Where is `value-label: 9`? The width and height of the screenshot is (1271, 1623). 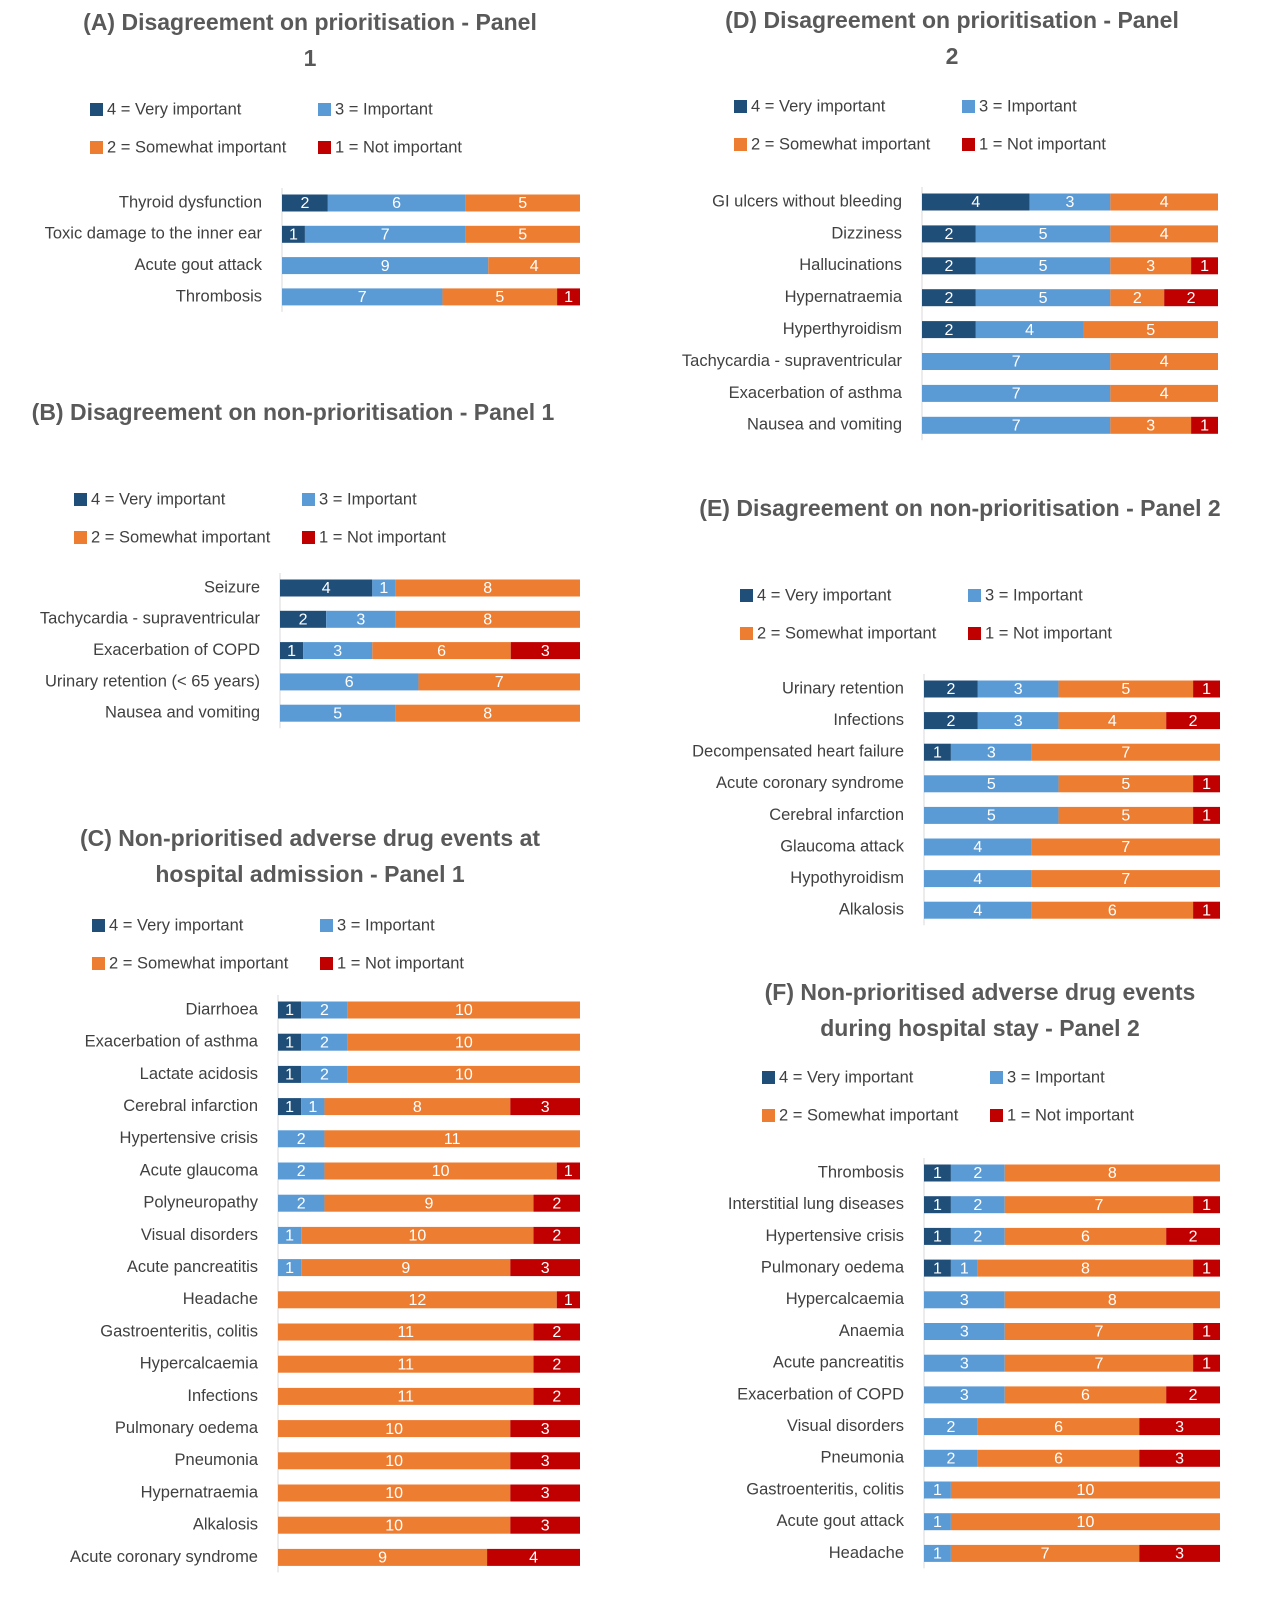
value-label: 9 is located at coordinates (382, 1558).